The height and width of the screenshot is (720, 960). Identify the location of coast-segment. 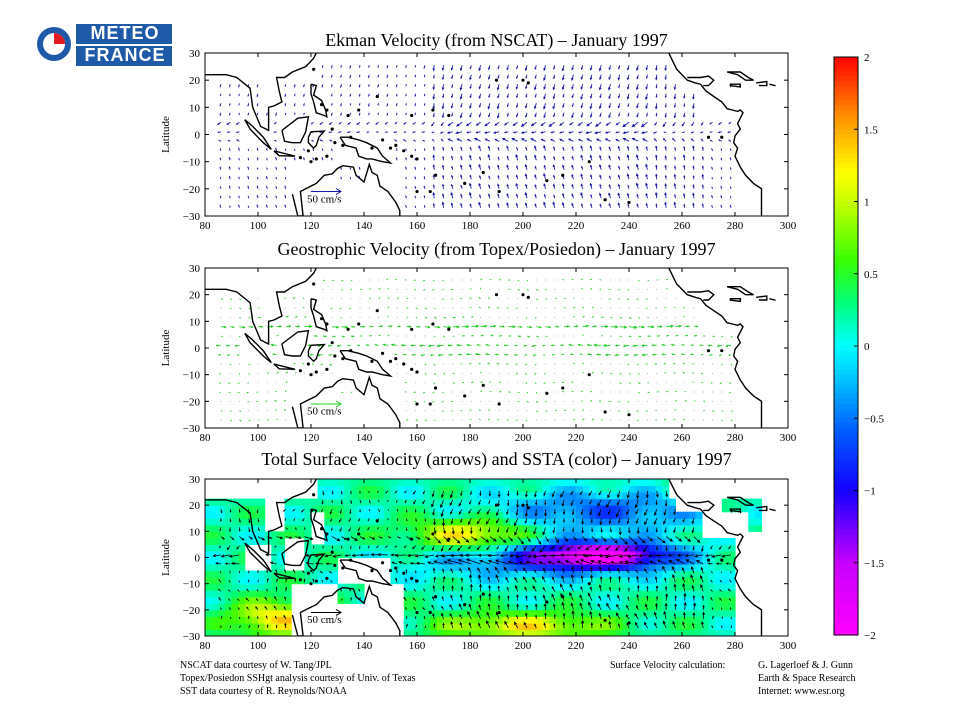
(316, 140).